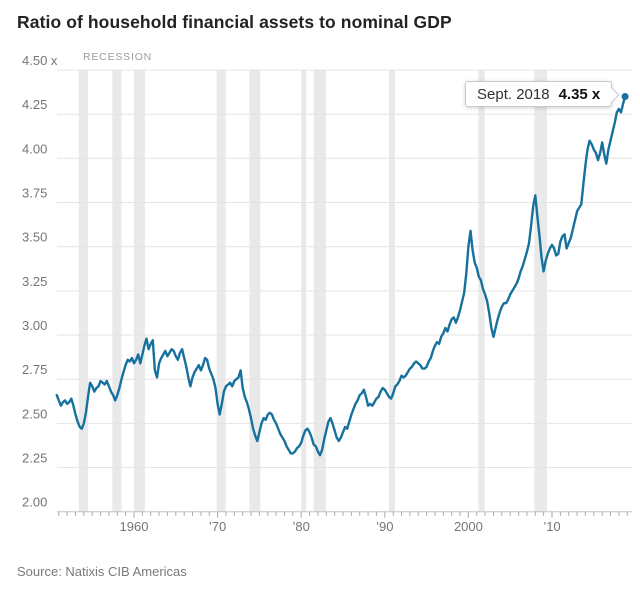 The image size is (640, 593). What do you see at coordinates (468, 526) in the screenshot?
I see `x-tick-label: 2000` at bounding box center [468, 526].